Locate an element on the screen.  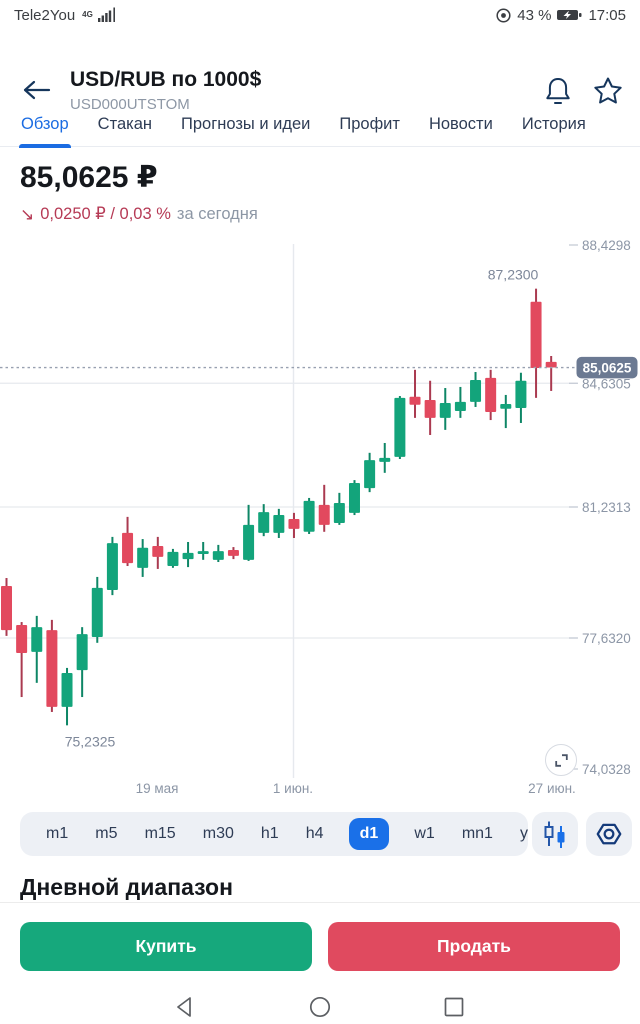
timeframe-bar: m1 m5 m15 m30 h1 h4 d1 w1 mn1 y is located at coordinates (274, 834).